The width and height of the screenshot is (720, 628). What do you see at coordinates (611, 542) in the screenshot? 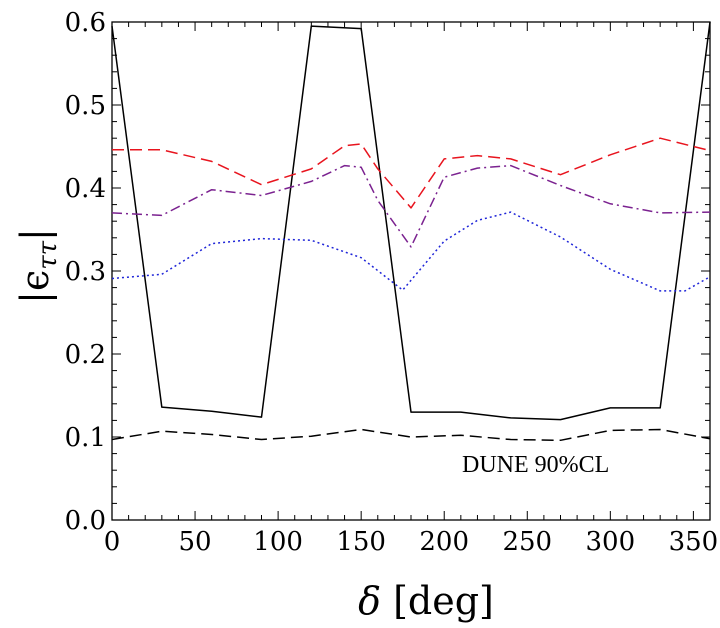
I see `x-tick-label: 300` at bounding box center [611, 542].